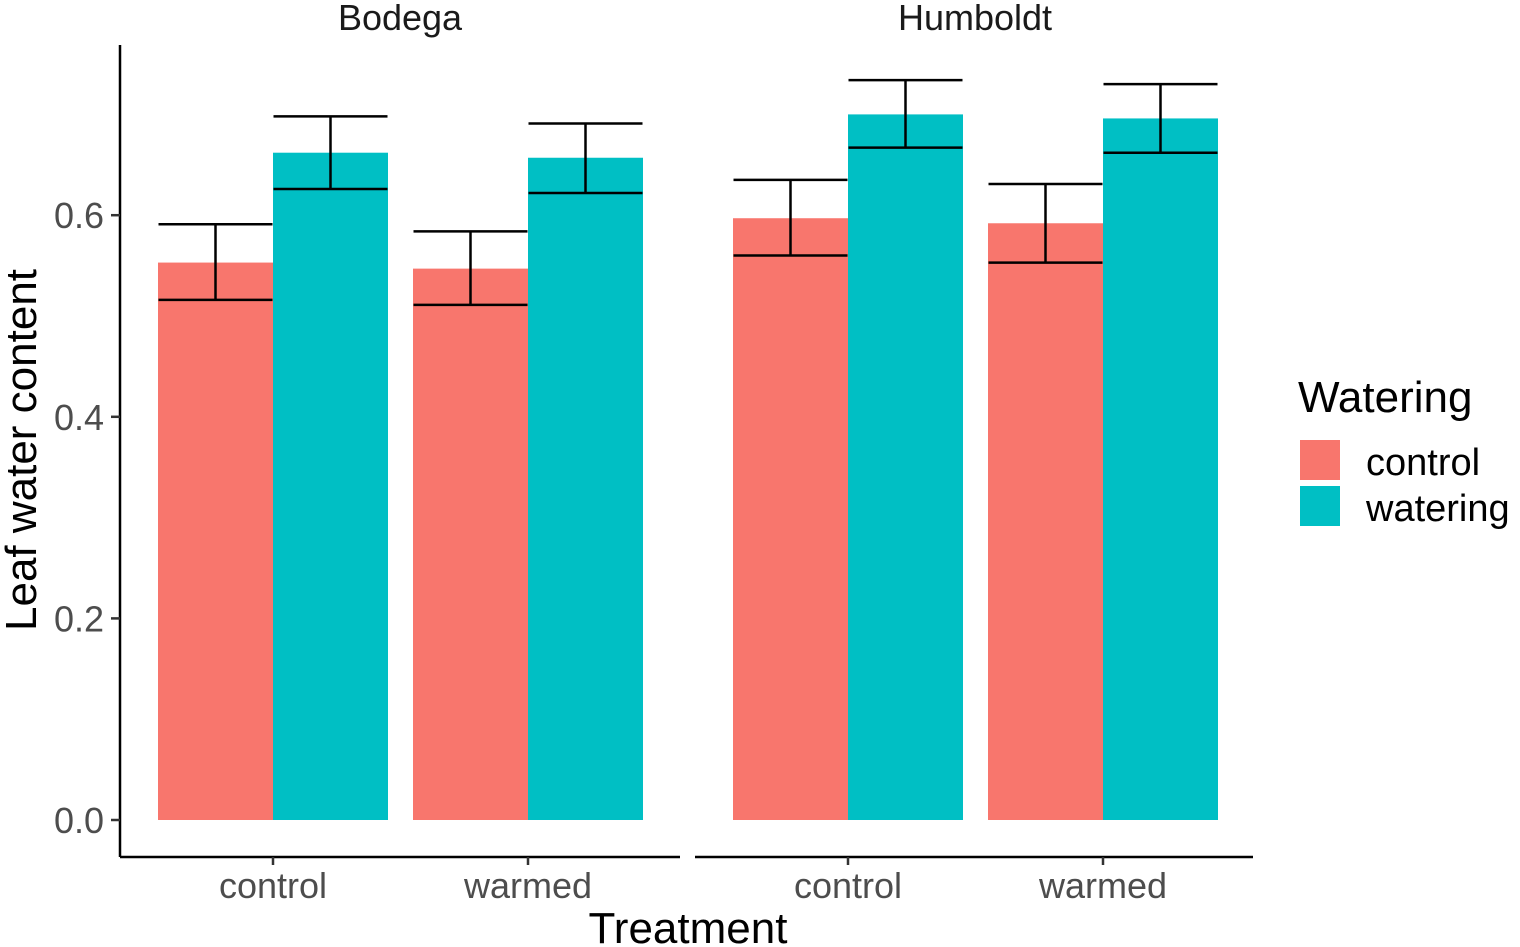 The image size is (1520, 947). Describe the element at coordinates (79, 417) in the screenshot. I see `y-tick-label: 0.4` at that location.